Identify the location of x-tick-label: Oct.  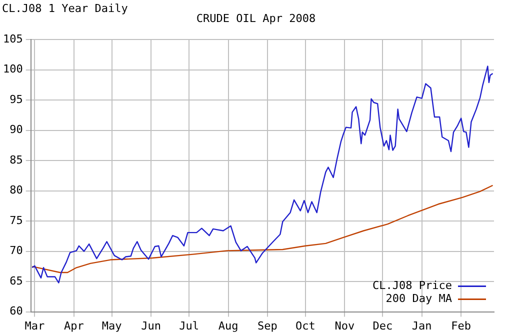
(306, 325).